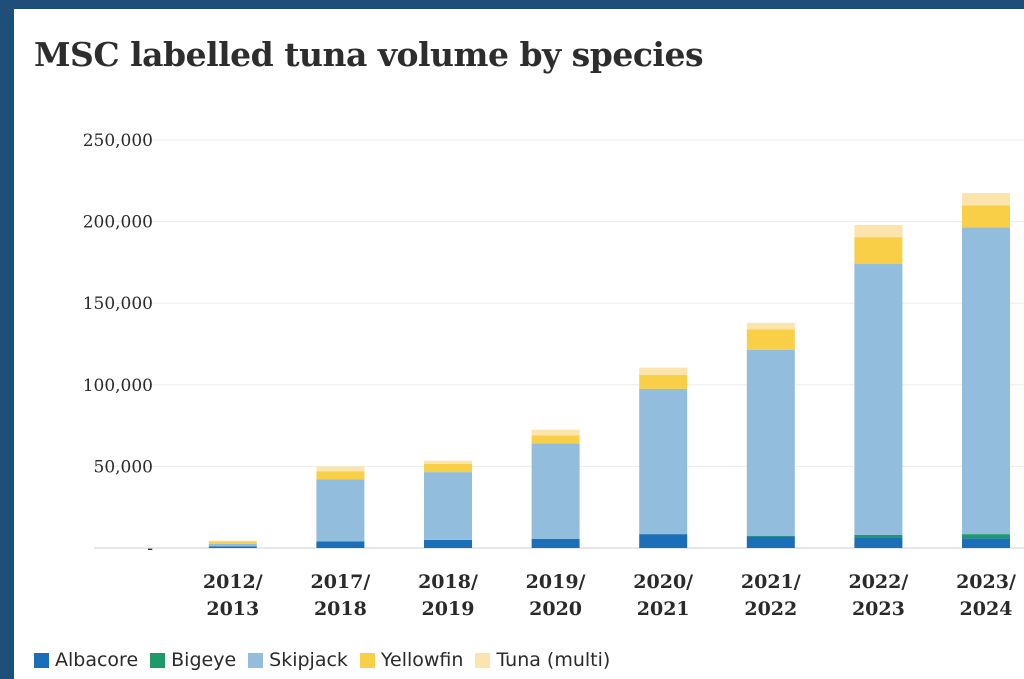  Describe the element at coordinates (118, 223) in the screenshot. I see `y-tick-label: 200,000` at that location.